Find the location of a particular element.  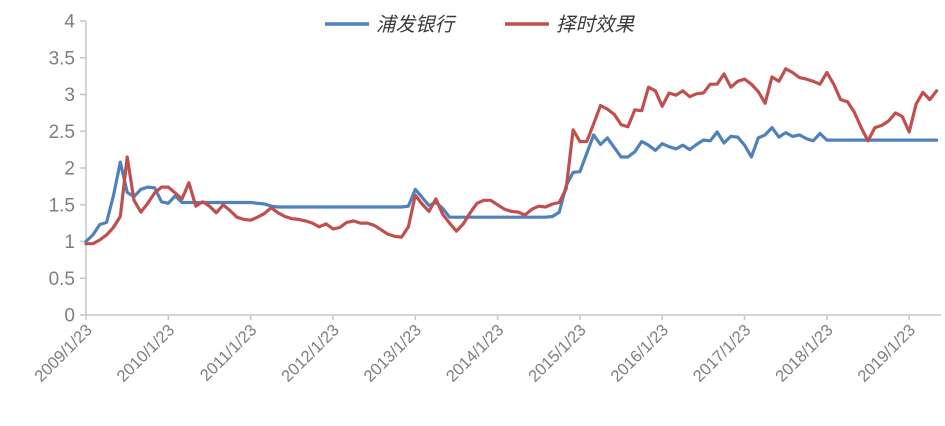

x-tick-label: 2015/1/23 is located at coordinates (557, 353).